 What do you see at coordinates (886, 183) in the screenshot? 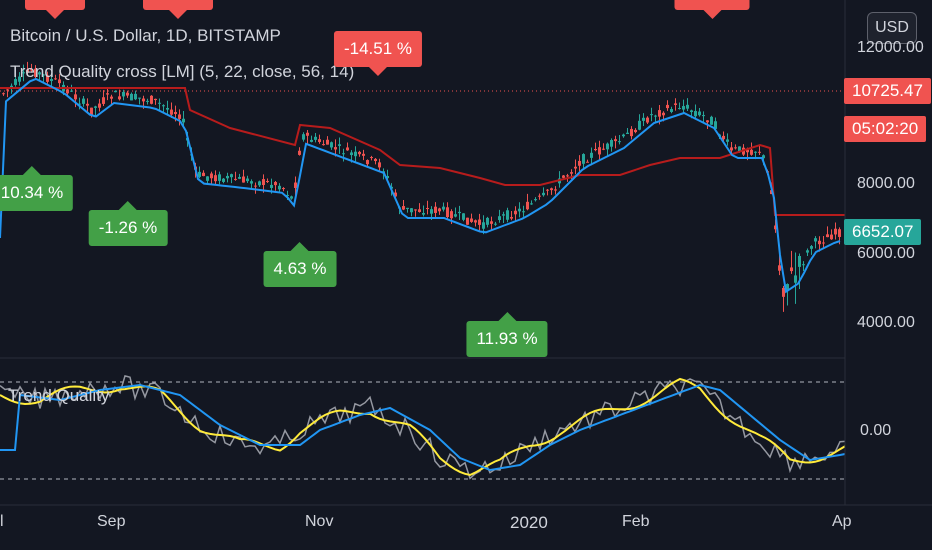
I see `price-tick-8000: 8000.00` at bounding box center [886, 183].